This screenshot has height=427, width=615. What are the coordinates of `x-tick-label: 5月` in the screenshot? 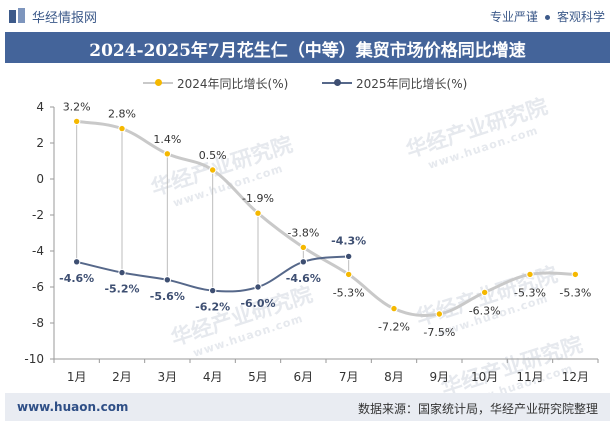 It's located at (258, 377).